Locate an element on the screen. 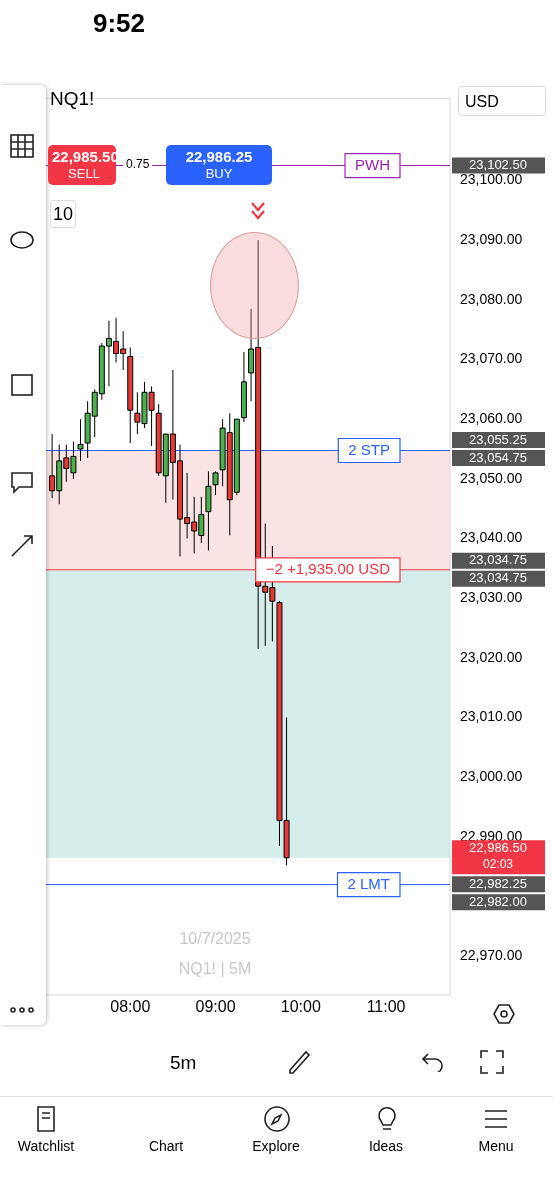 This screenshot has width=553, height=1200. y-tick-label: 22,990.00 is located at coordinates (491, 835).